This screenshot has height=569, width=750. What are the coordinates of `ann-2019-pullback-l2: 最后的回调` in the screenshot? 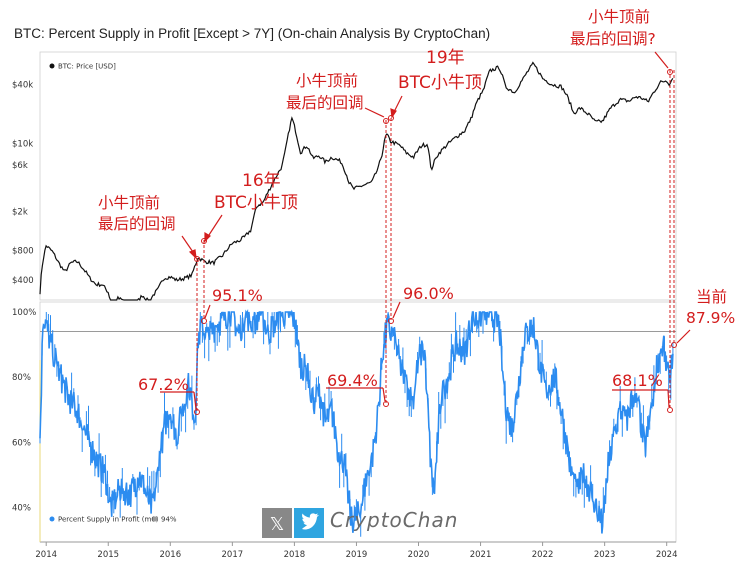 It's located at (325, 103).